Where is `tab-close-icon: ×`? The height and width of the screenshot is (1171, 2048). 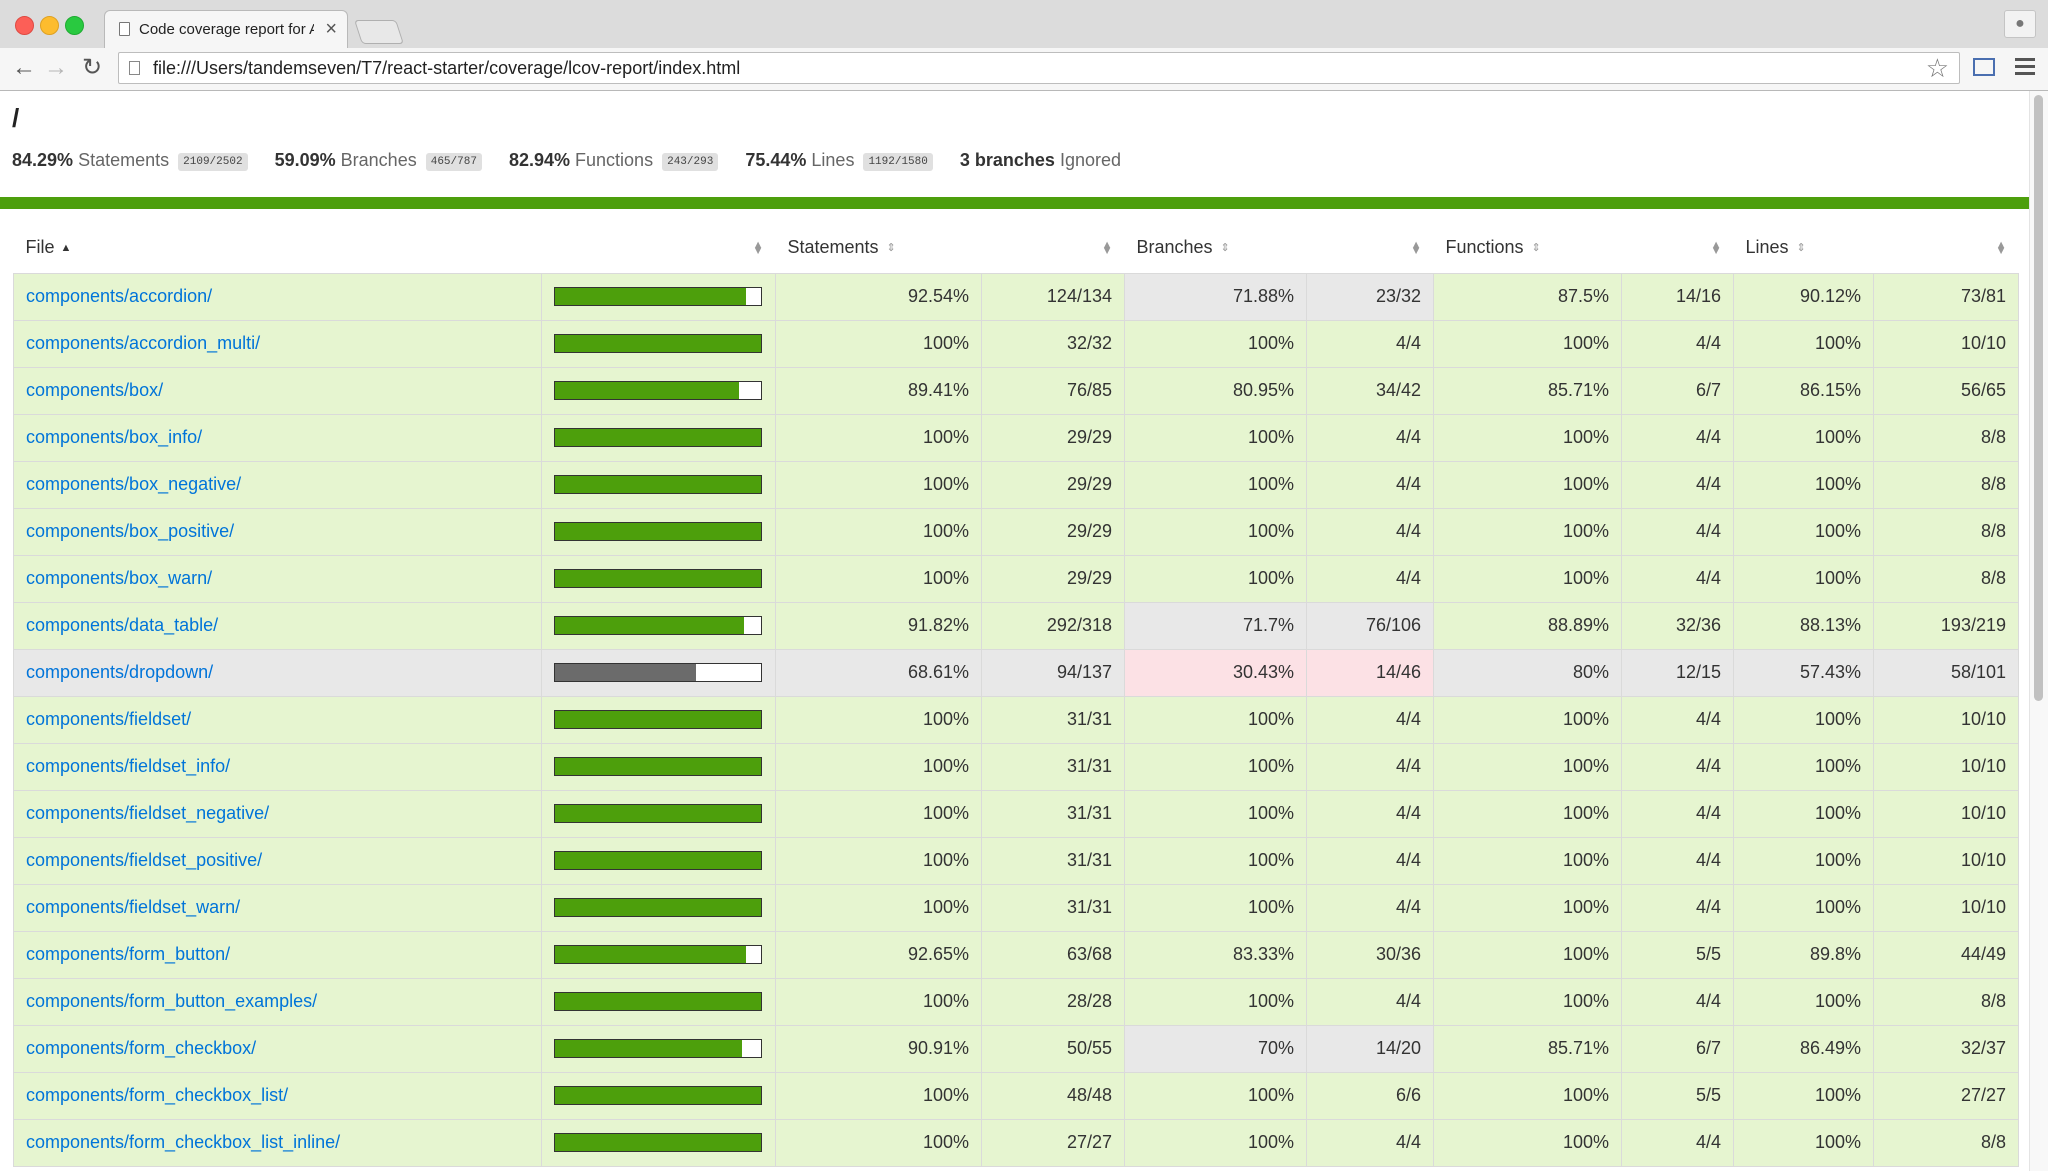 tab-close-icon: × is located at coordinates (331, 29).